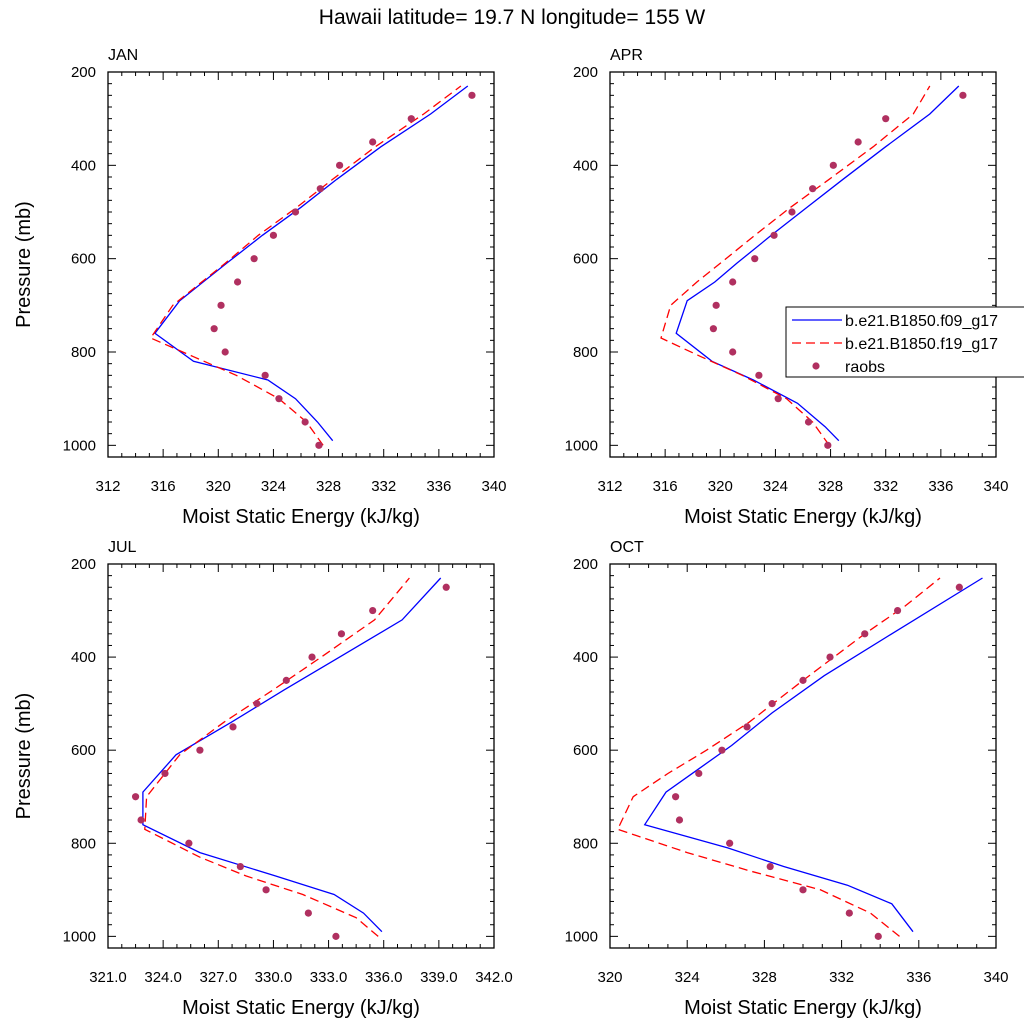 Image resolution: width=1024 pixels, height=1024 pixels. What do you see at coordinates (921, 321) in the screenshot?
I see `legend-label: b.e21.B1850.f09_g17` at bounding box center [921, 321].